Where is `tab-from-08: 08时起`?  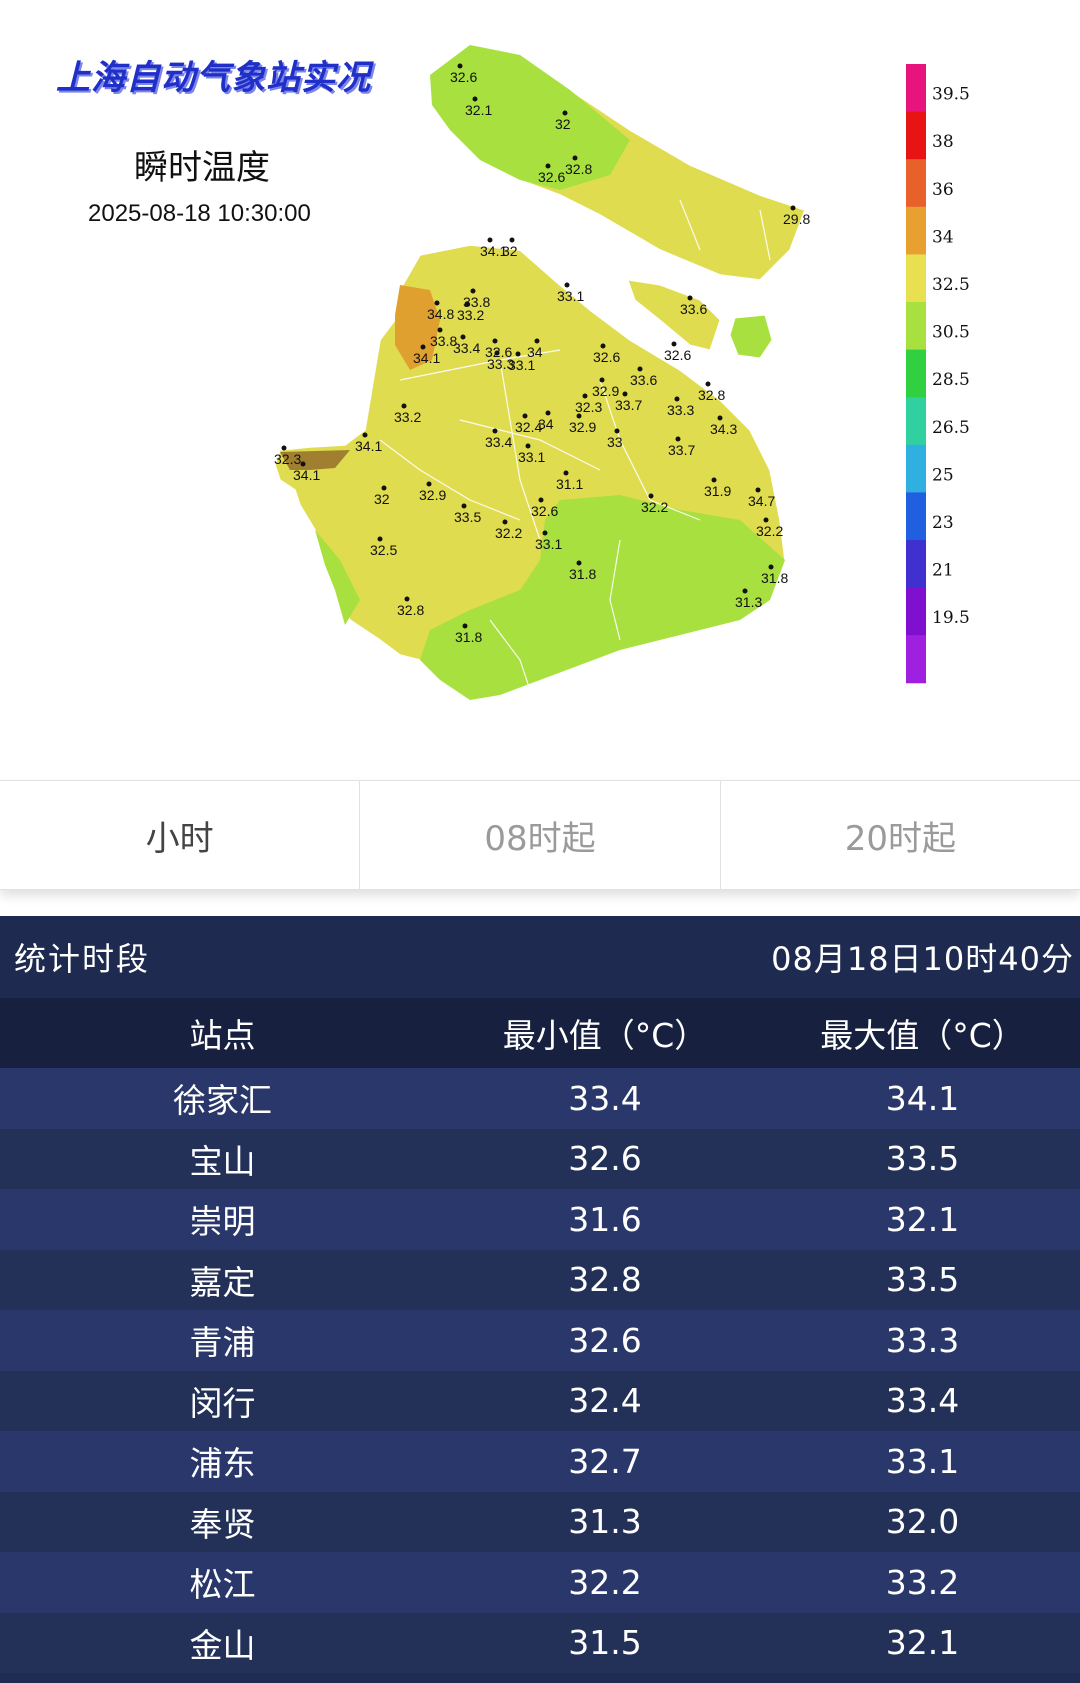
tab-from-08: 08时起 is located at coordinates (540, 835).